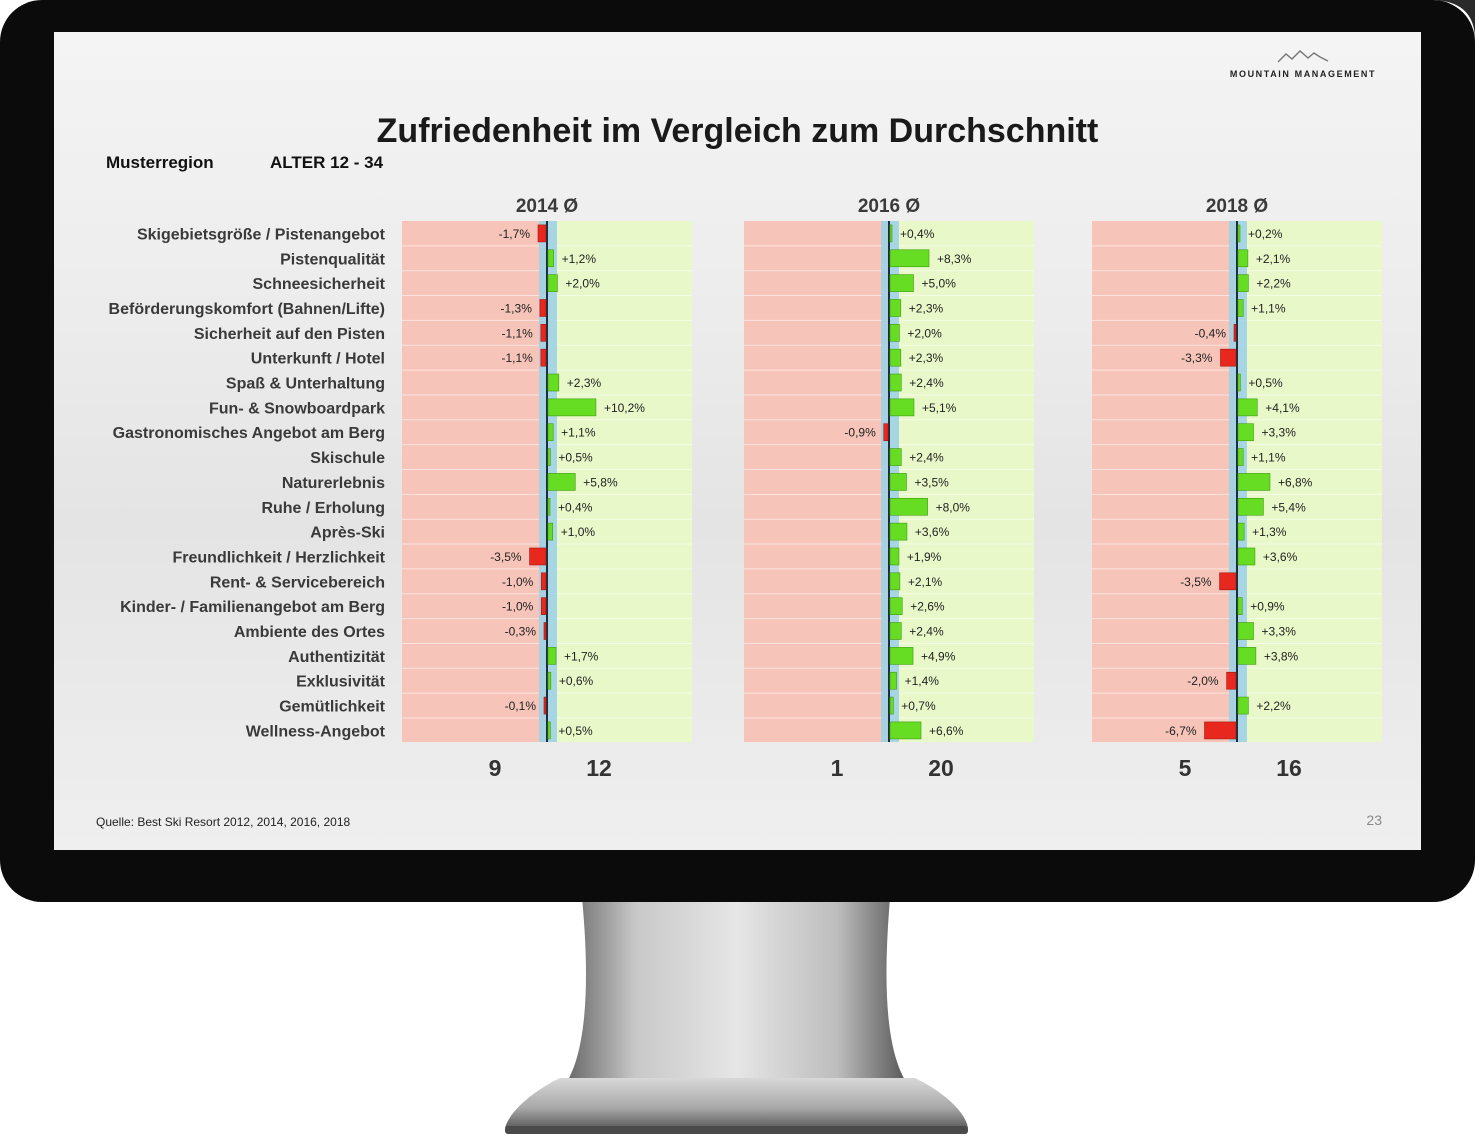 This screenshot has width=1475, height=1142. Describe the element at coordinates (576, 681) in the screenshot. I see `bar-value-label: +0,6%` at that location.